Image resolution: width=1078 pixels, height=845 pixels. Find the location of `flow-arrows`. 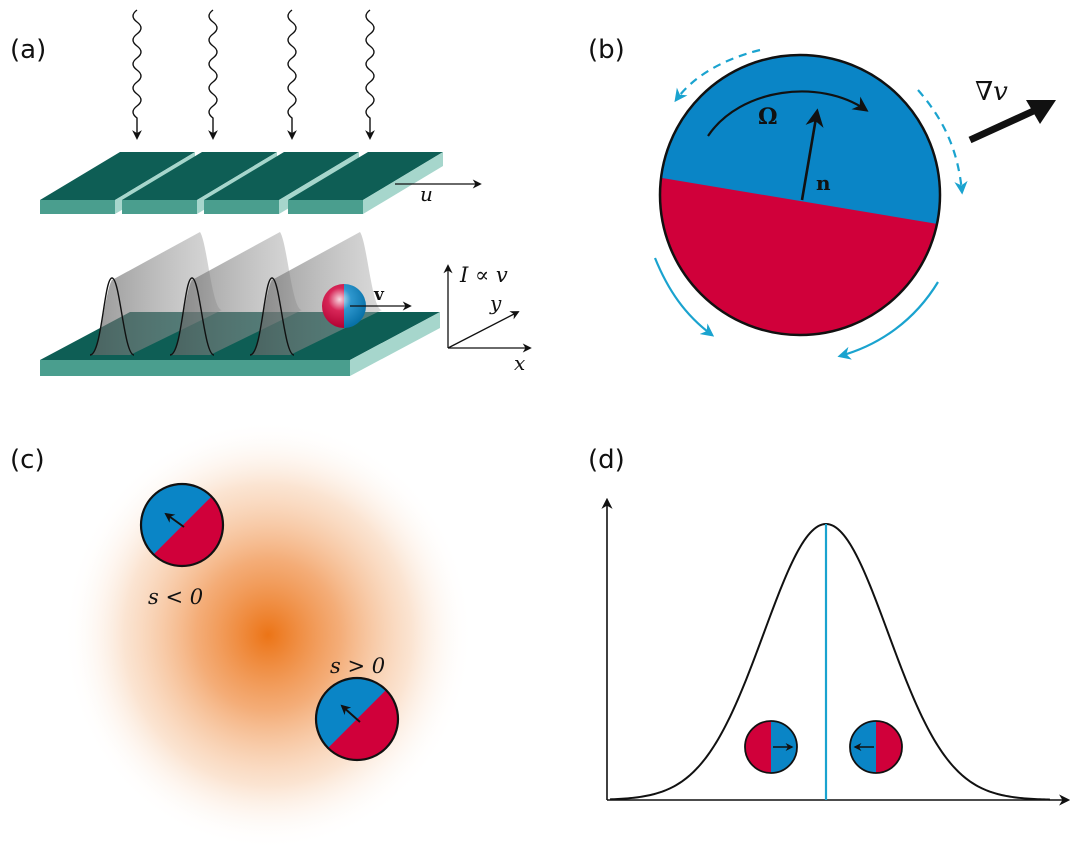

flow-arrows is located at coordinates (810, 204).